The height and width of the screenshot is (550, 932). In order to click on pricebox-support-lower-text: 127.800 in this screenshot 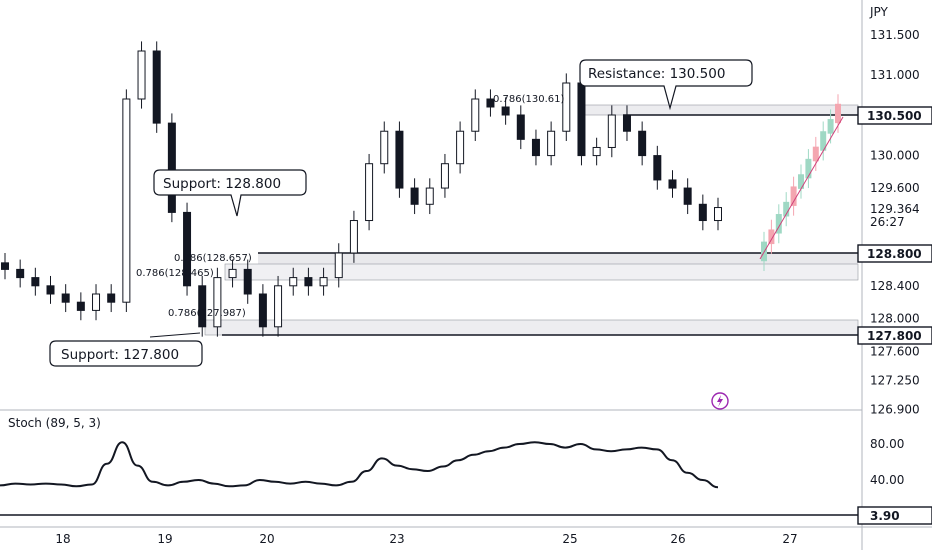, I will do `click(894, 336)`.